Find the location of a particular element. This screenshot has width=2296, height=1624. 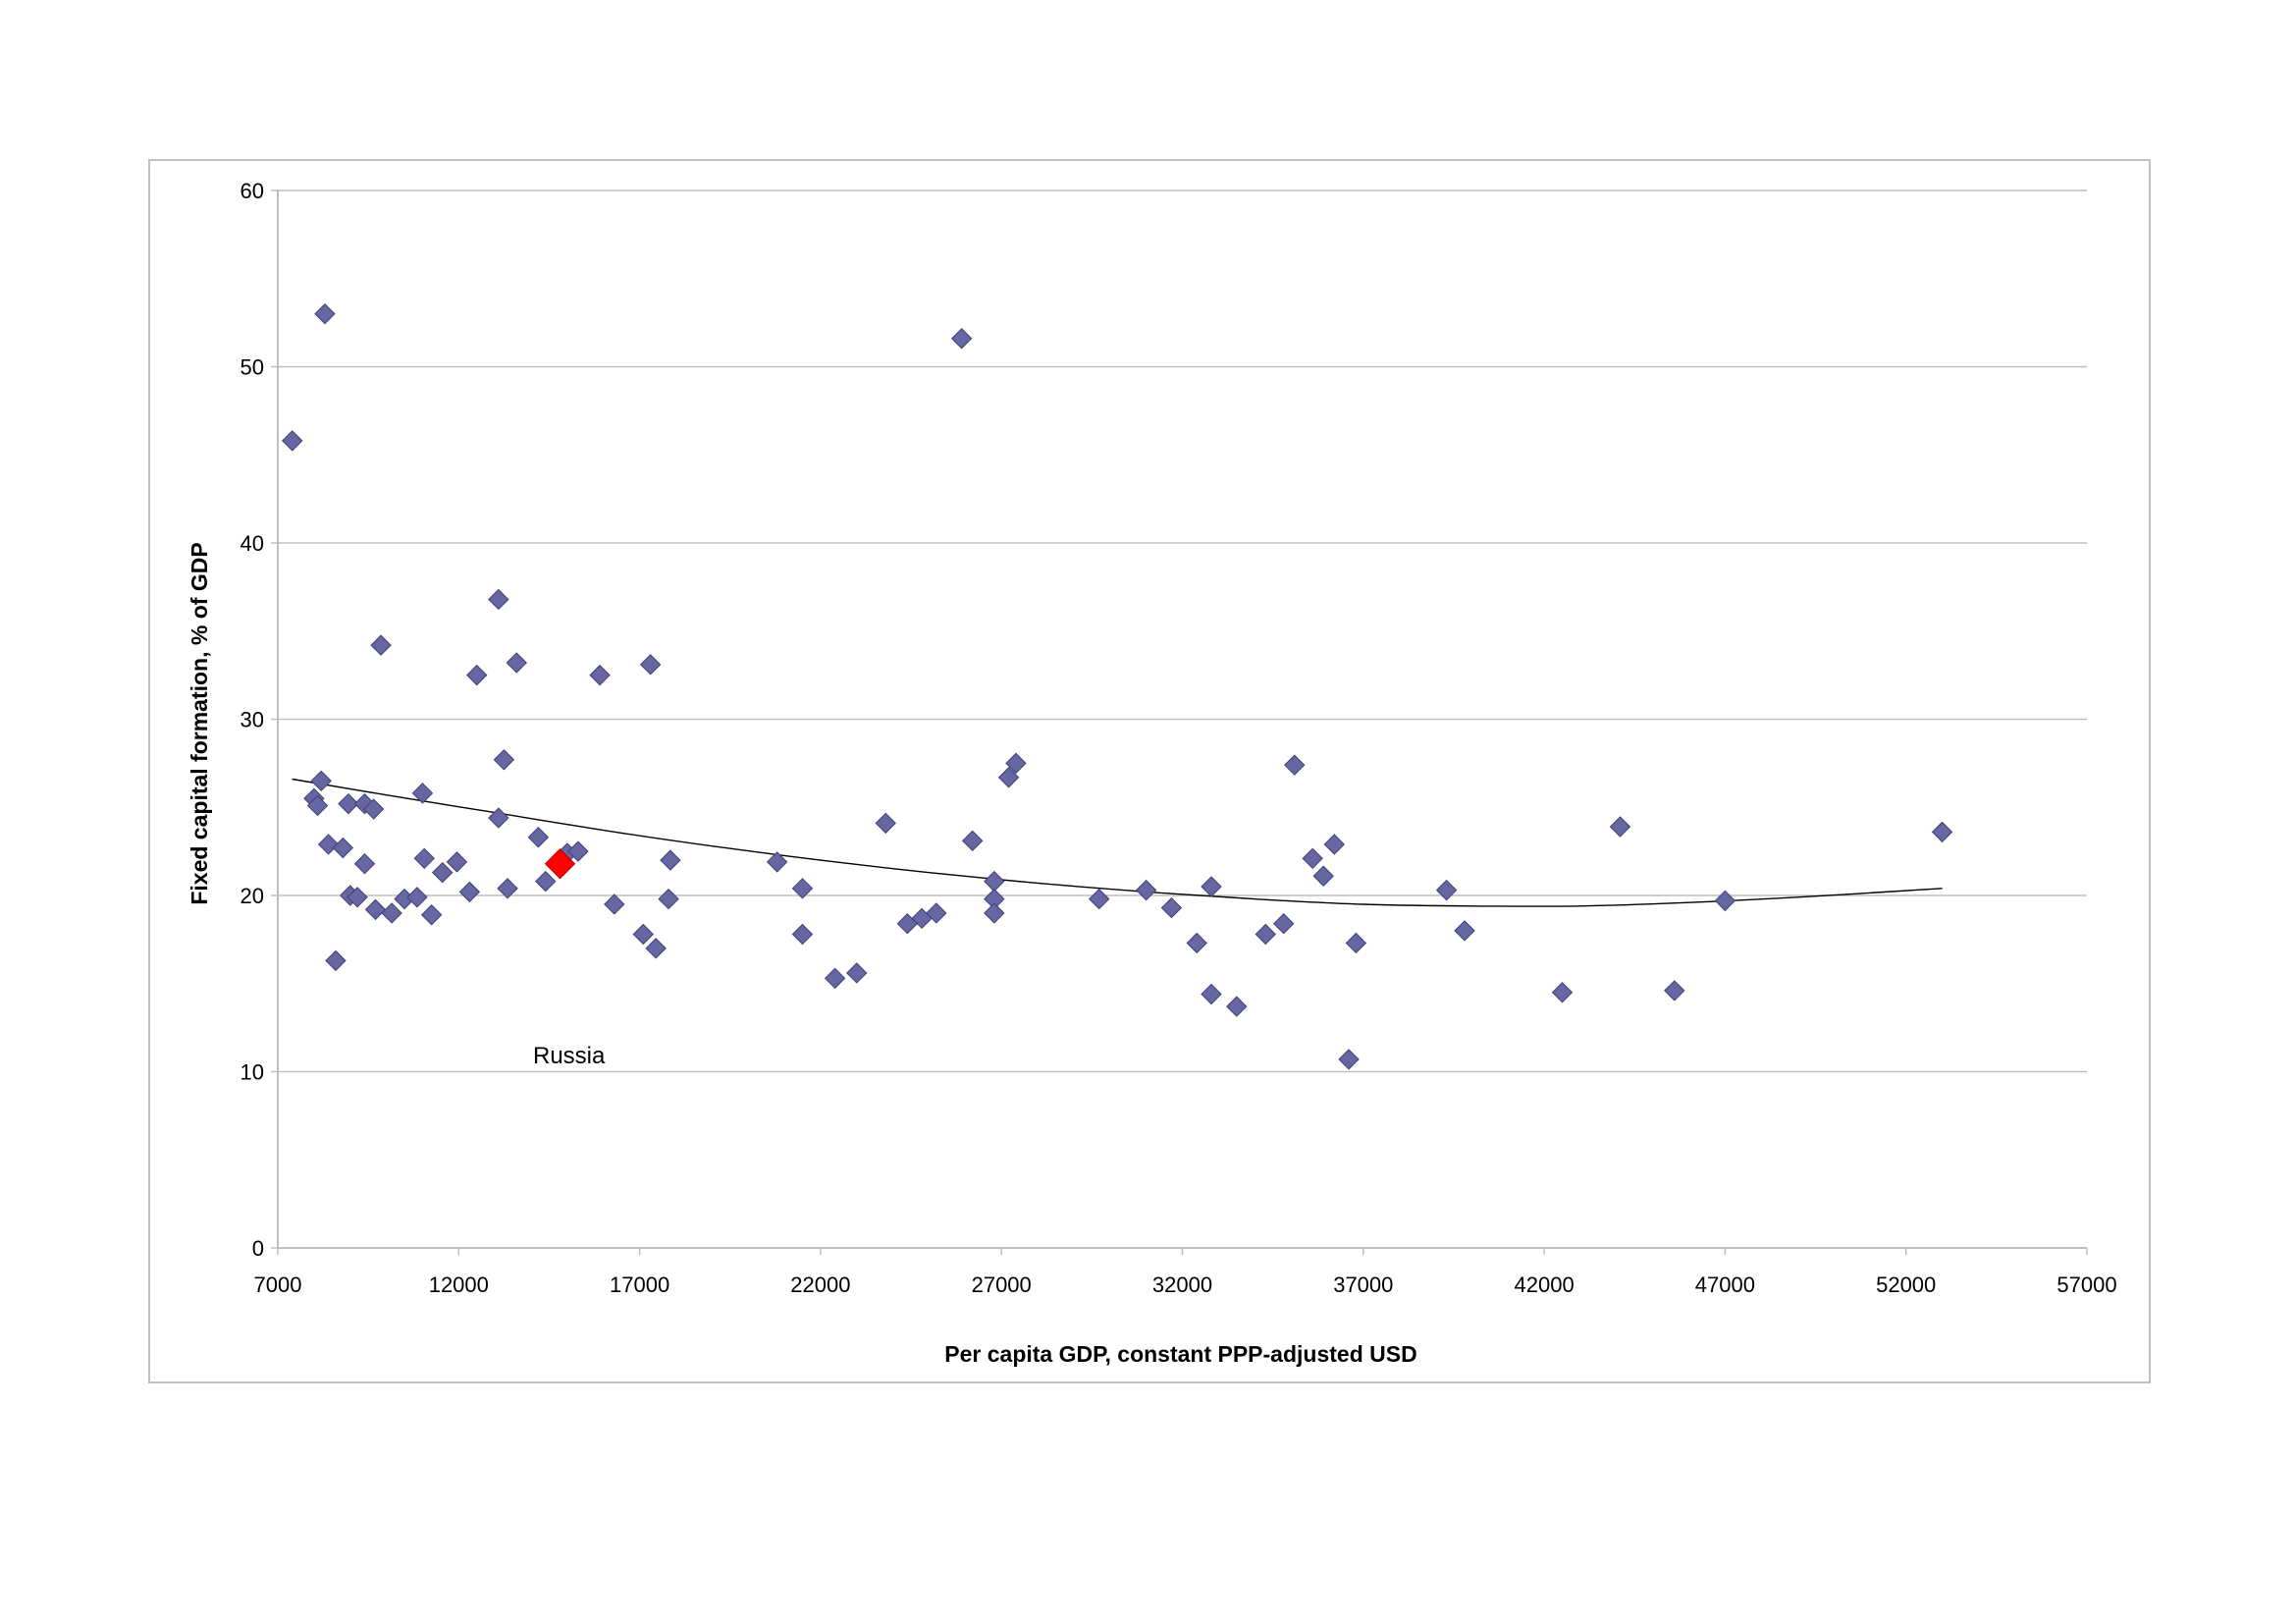

x-tick-label: 27000 is located at coordinates (1002, 1284).